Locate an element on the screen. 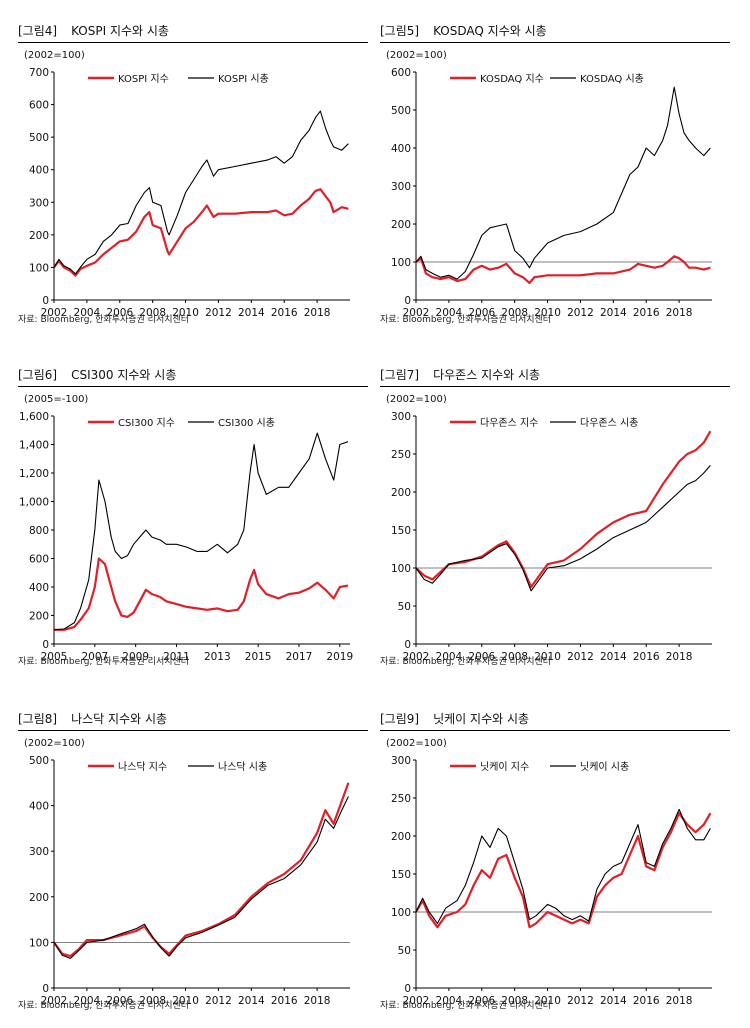  x-tick-label: 2009 is located at coordinates (135, 657).